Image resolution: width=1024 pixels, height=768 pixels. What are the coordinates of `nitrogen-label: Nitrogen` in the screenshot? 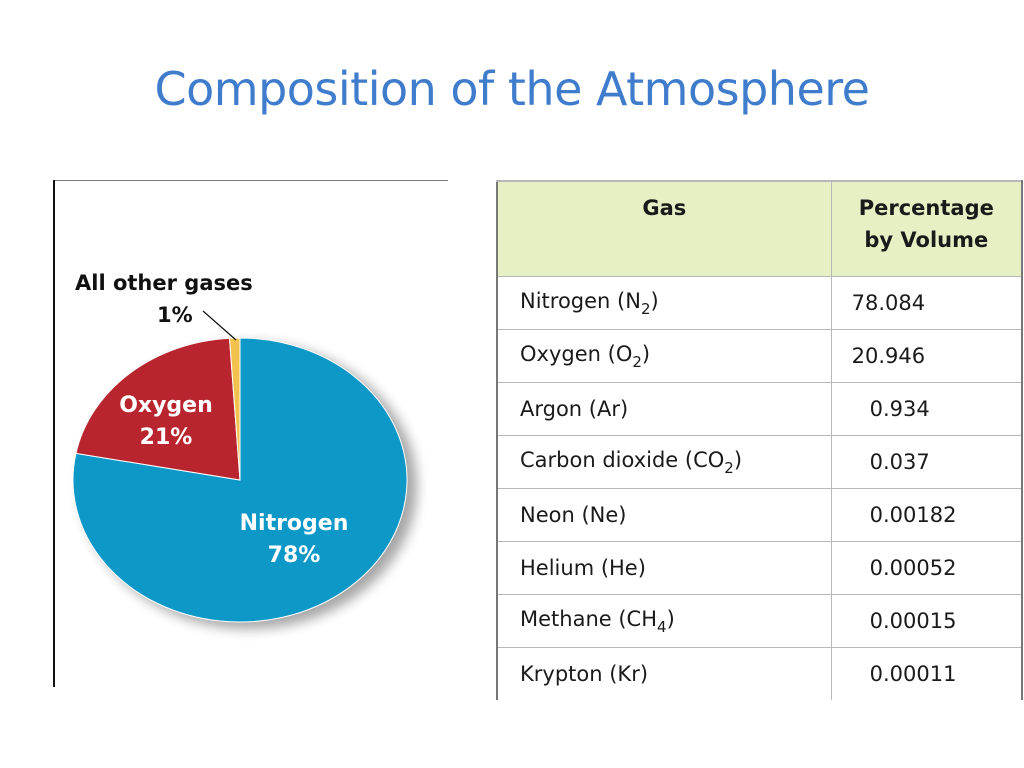 It's located at (294, 523).